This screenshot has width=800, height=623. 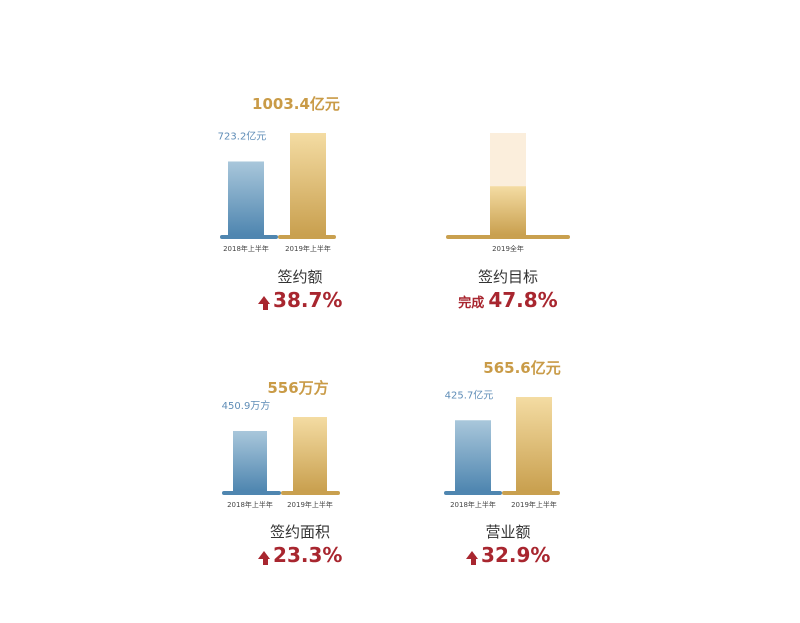 What do you see at coordinates (502, 434) in the screenshot?
I see `chart-revenue: 425.7亿元 2018年上半年 565.6亿元 2019年上半年` at bounding box center [502, 434].